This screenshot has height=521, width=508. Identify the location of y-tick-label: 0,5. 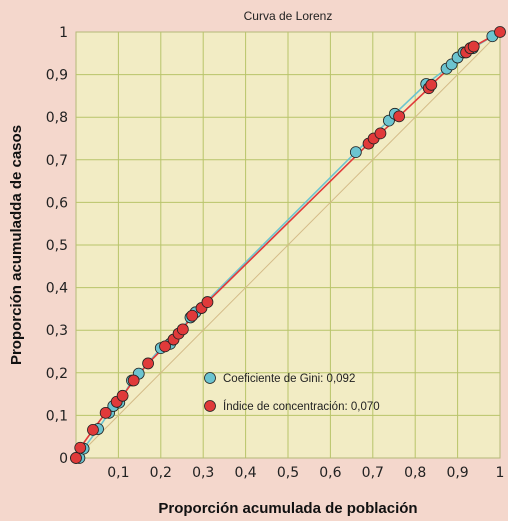
(57, 246).